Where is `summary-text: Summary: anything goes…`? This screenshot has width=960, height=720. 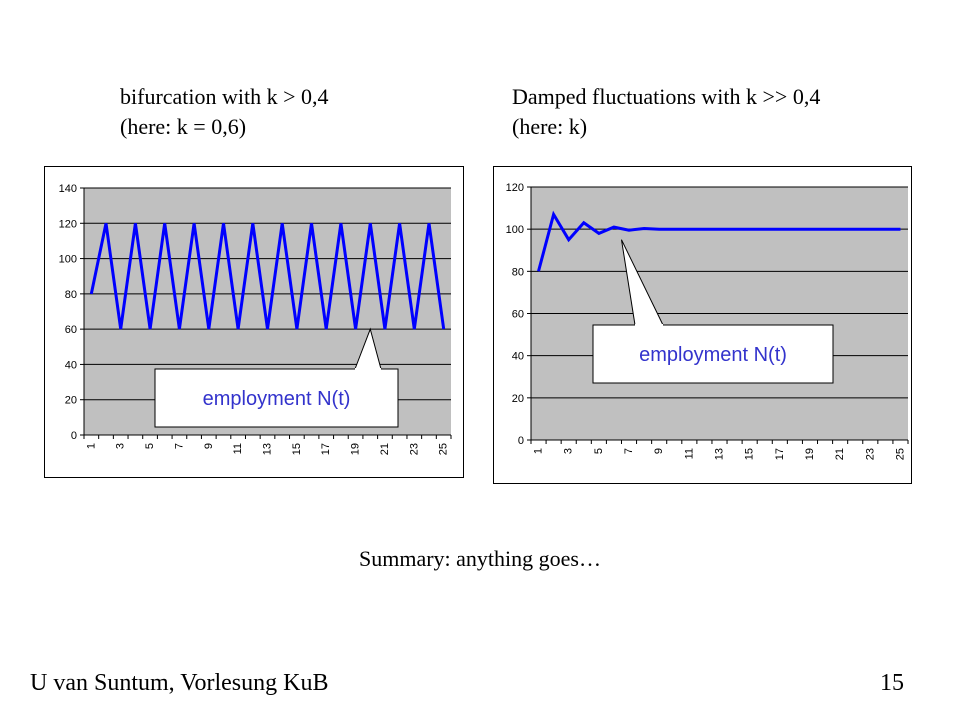
summary-text: Summary: anything goes… is located at coordinates (480, 558).